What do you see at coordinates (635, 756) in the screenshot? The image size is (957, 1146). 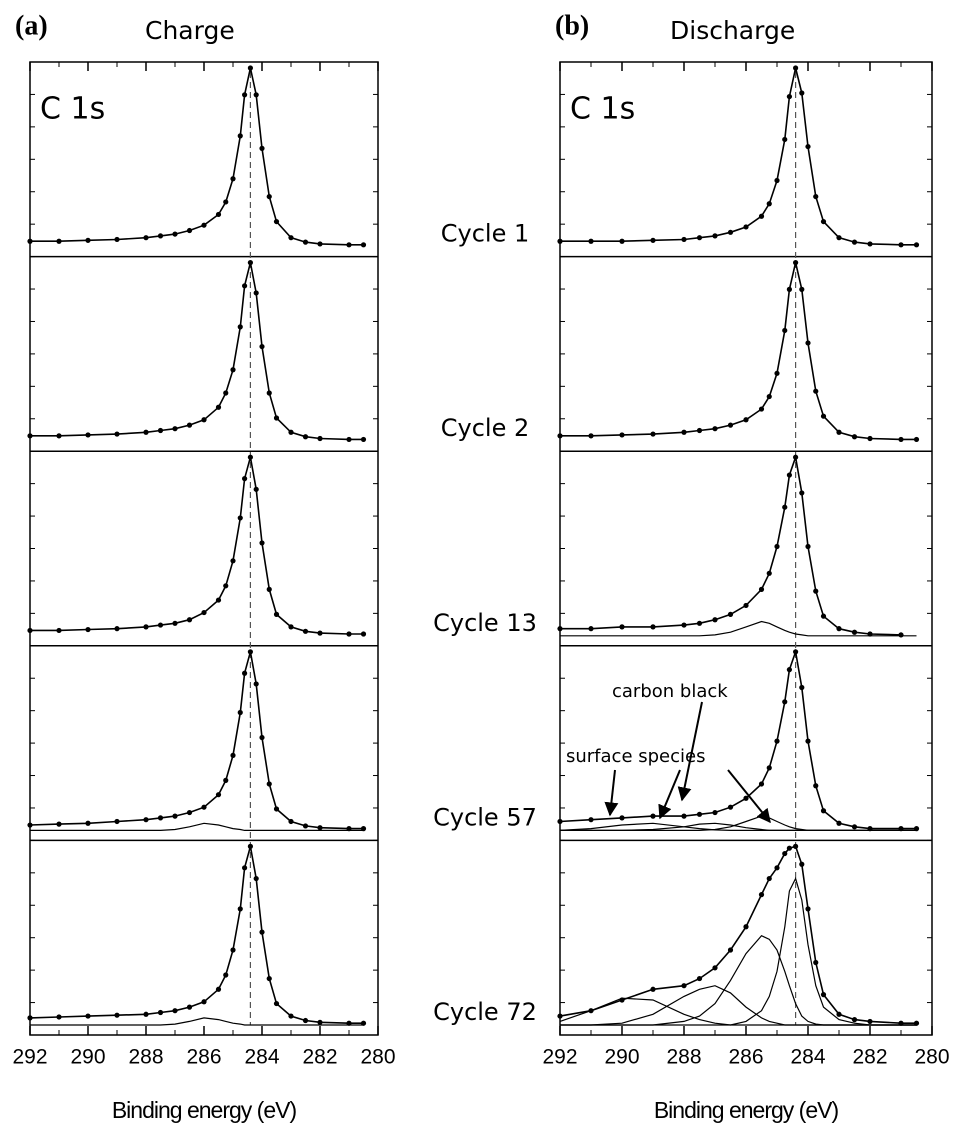 I see `annotation: surface species` at bounding box center [635, 756].